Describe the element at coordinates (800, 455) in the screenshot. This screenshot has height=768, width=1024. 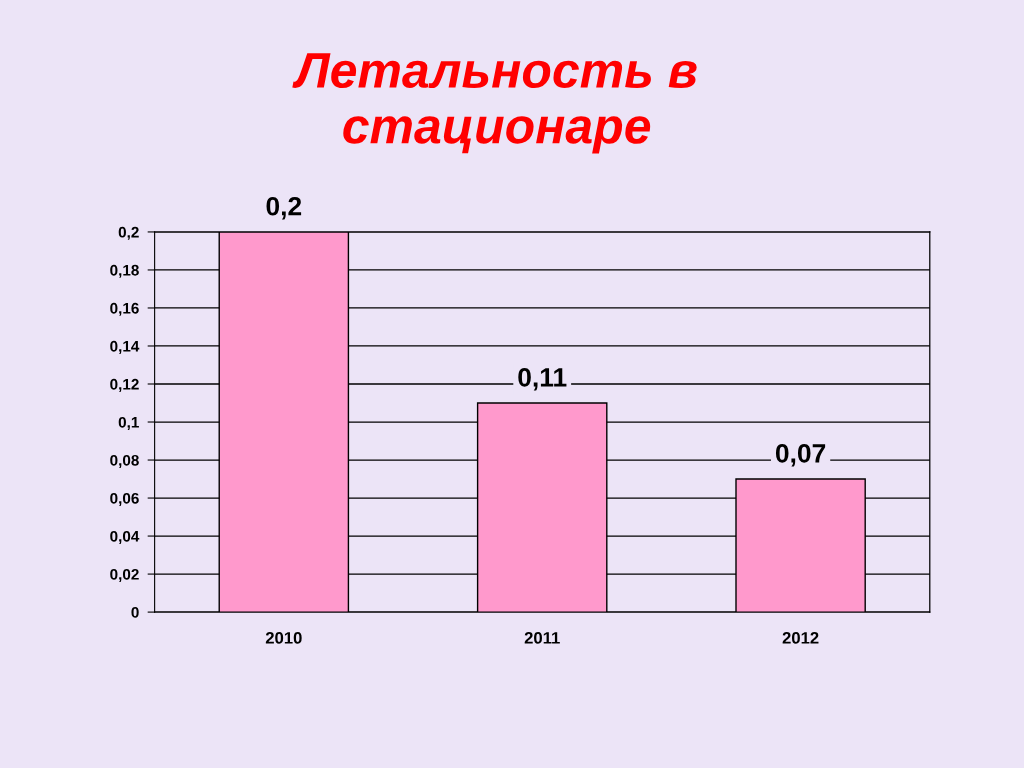
I see `data-label: 0,07` at that location.